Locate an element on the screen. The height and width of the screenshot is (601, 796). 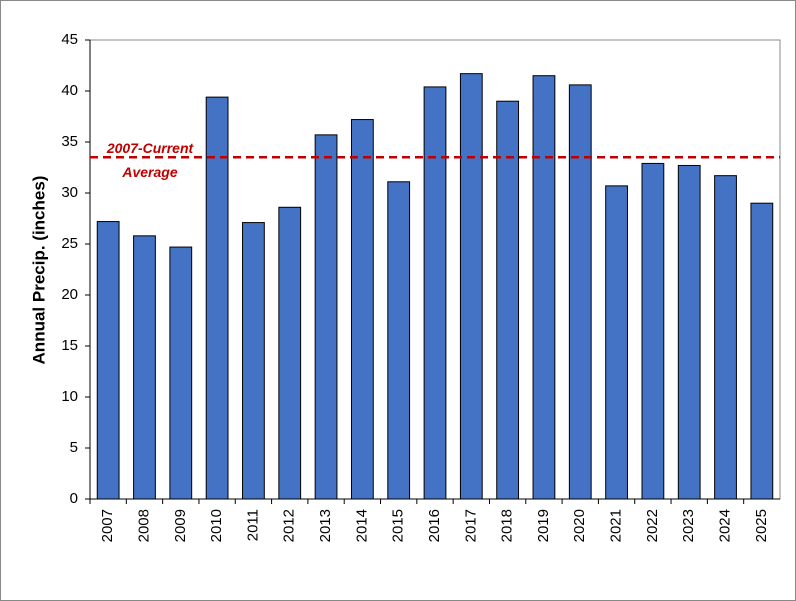
y-tick-label: 25 is located at coordinates (69, 243).